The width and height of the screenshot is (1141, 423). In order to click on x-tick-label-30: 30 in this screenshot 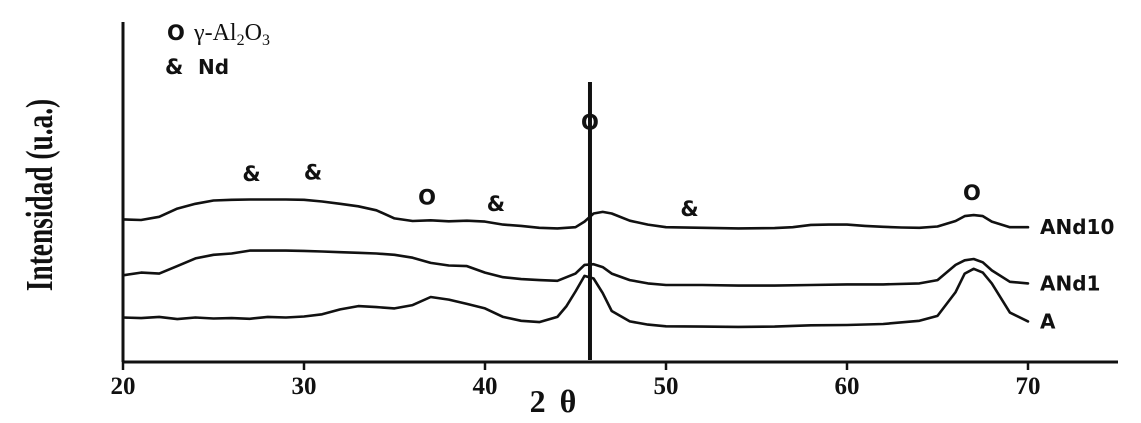, I will do `click(304, 386)`.